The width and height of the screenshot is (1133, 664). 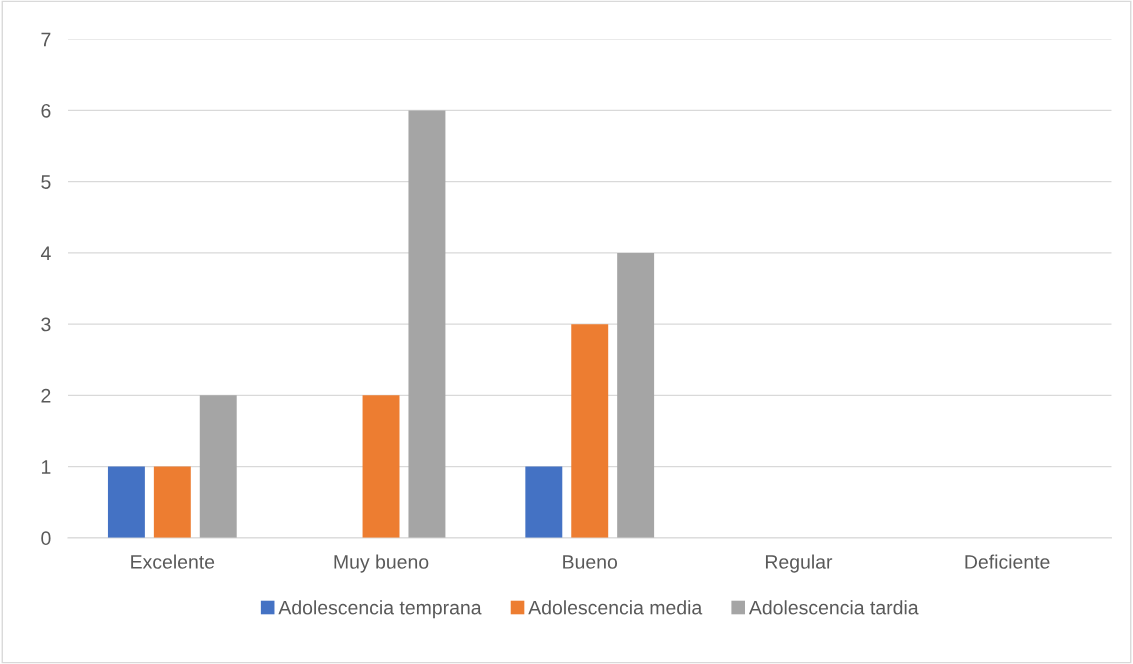 I want to click on x-tick-label: Deficiente, so click(x=1007, y=561).